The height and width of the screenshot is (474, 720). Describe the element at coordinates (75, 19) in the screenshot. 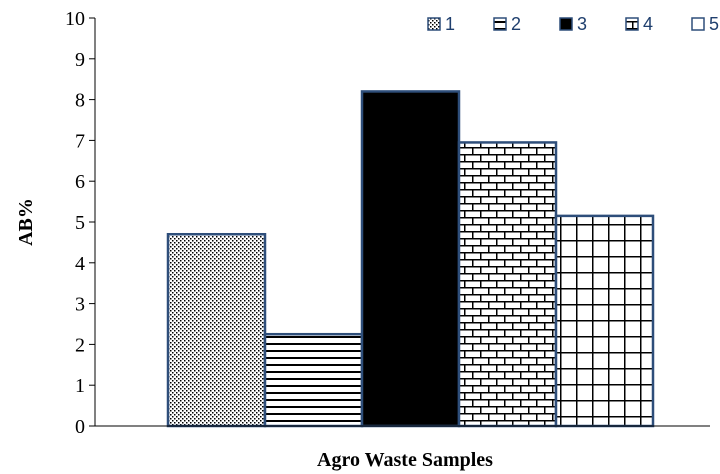

I see `y-tick-label: 10` at that location.